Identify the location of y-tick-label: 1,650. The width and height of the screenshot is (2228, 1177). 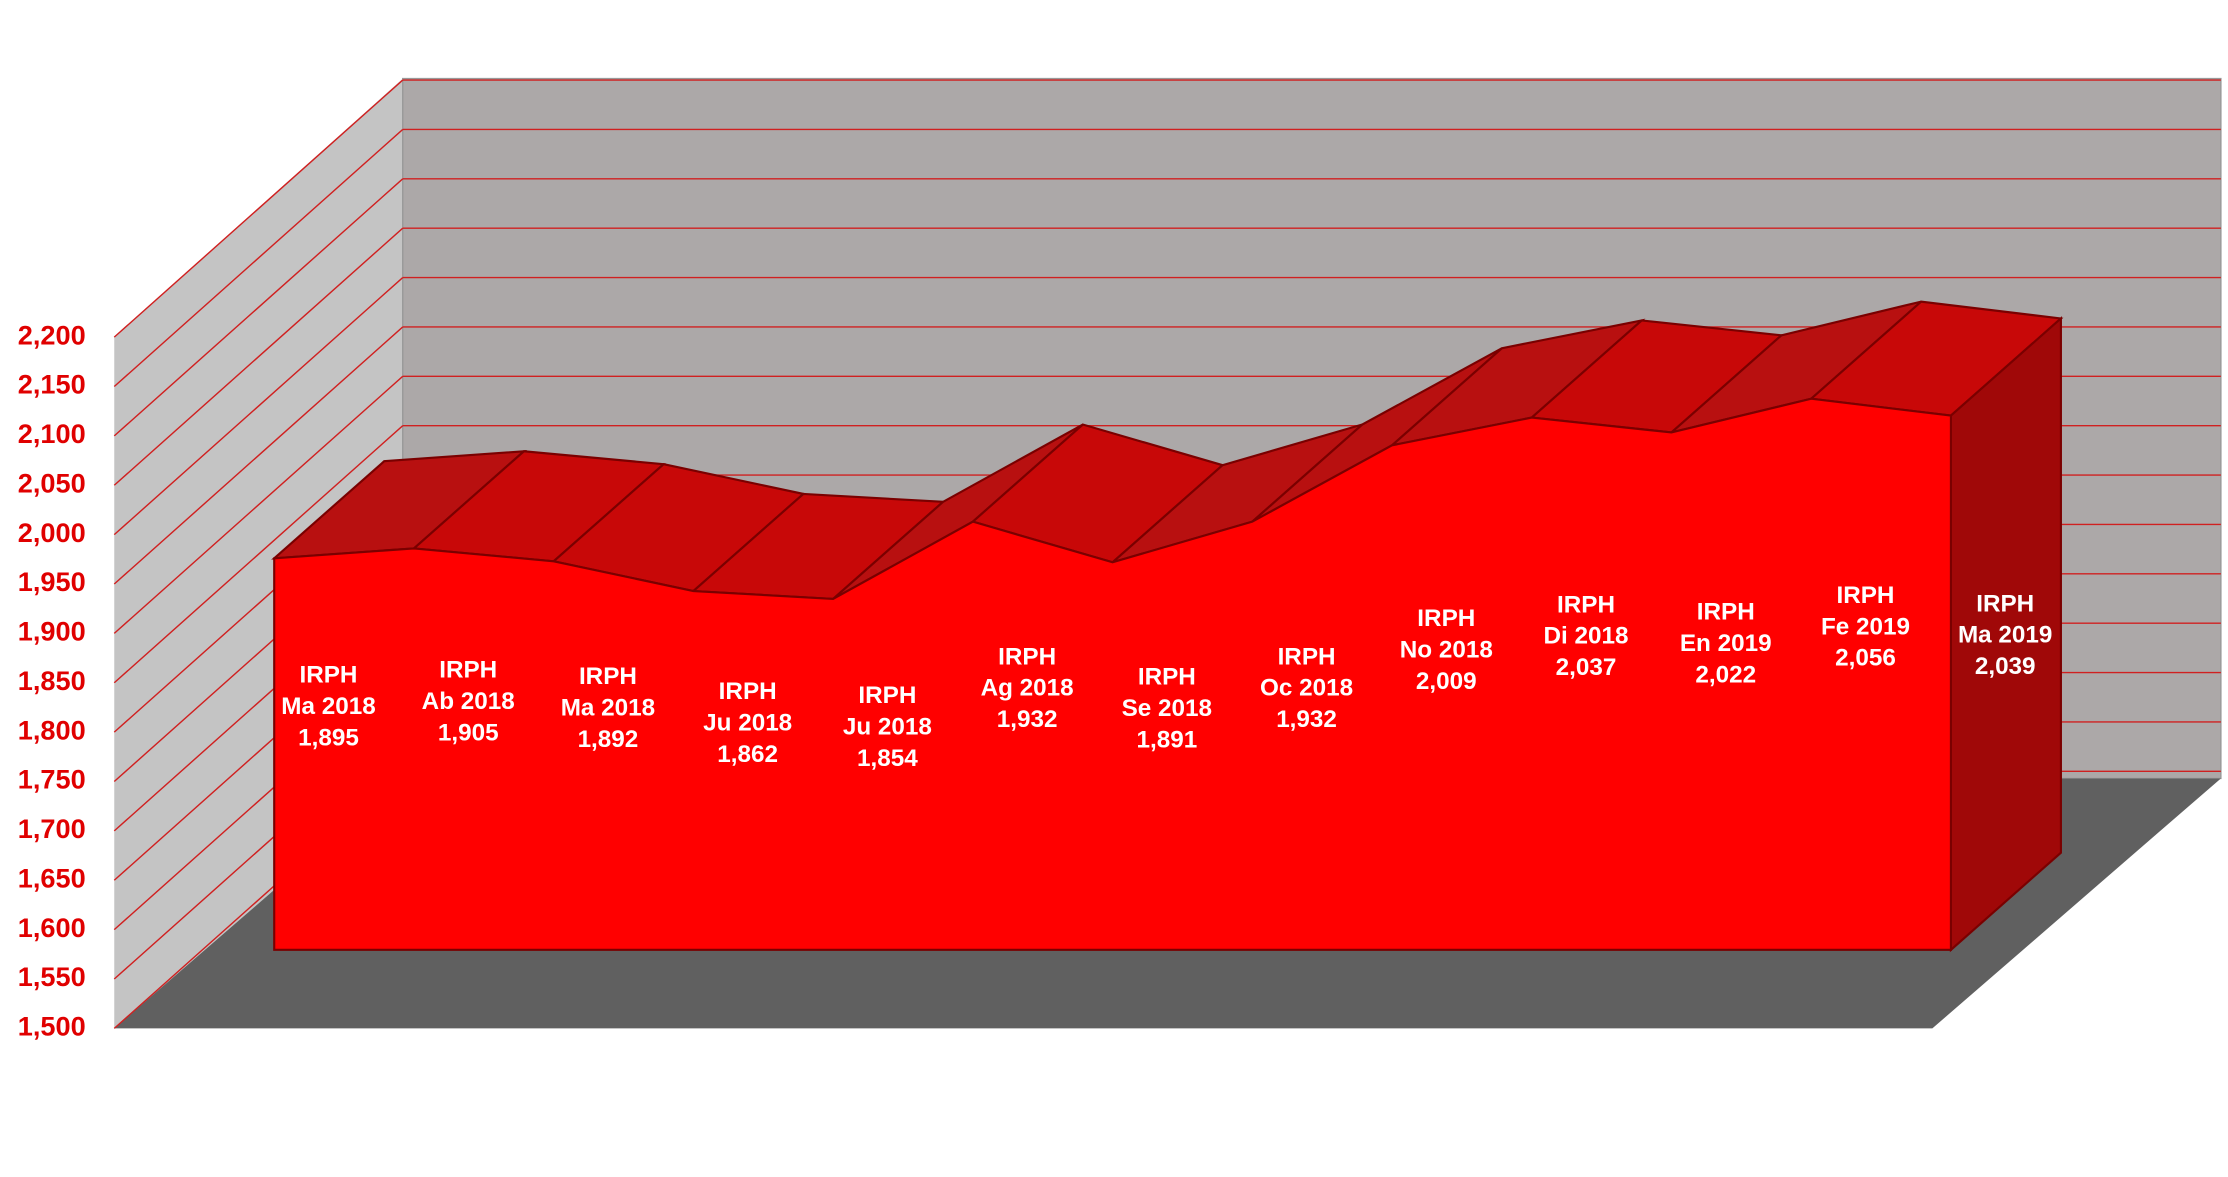
(52, 877).